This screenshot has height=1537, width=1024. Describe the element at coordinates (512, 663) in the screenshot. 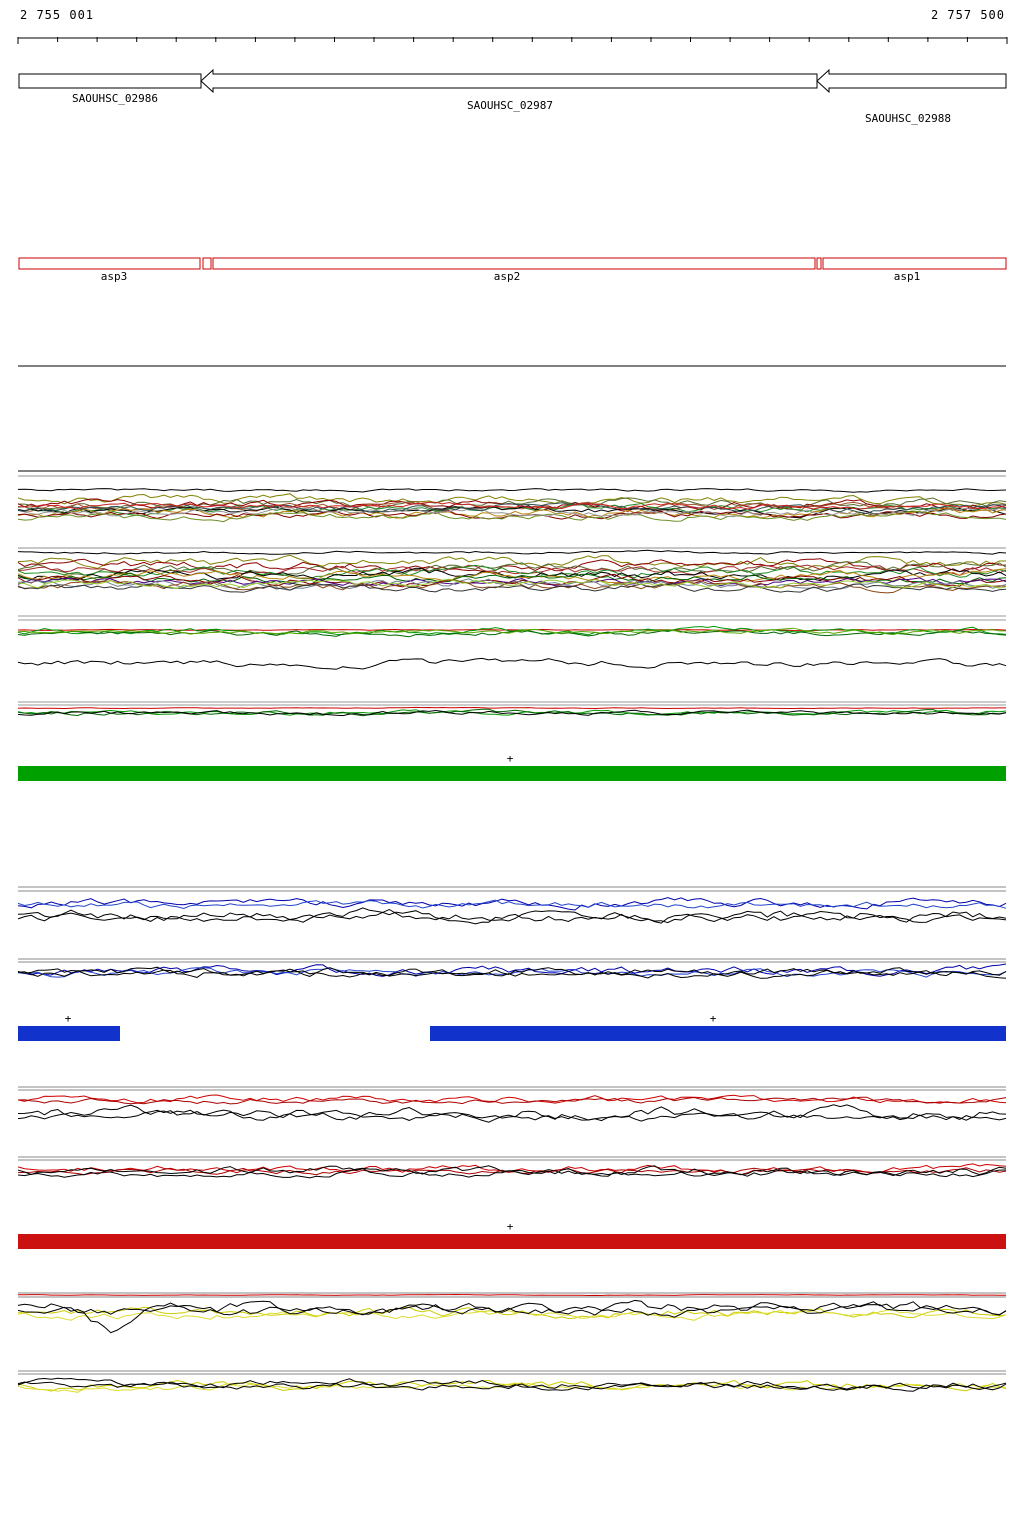

I see `black-signal-line` at that location.